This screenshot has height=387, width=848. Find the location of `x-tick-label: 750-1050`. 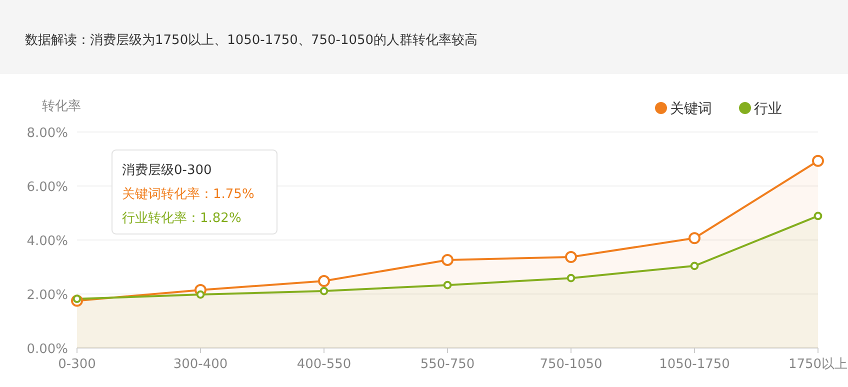

x-tick-label: 750-1050 is located at coordinates (571, 364).